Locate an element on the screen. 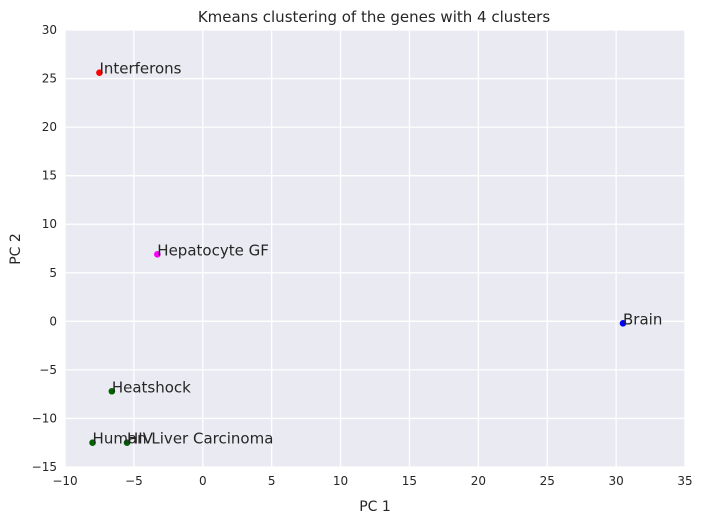  x-tick-label: 25 is located at coordinates (547, 481).